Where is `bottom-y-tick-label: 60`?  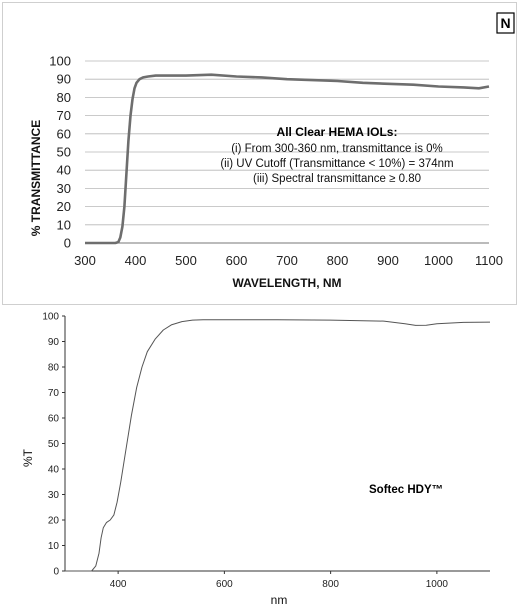
bottom-y-tick-label: 60 is located at coordinates (54, 419).